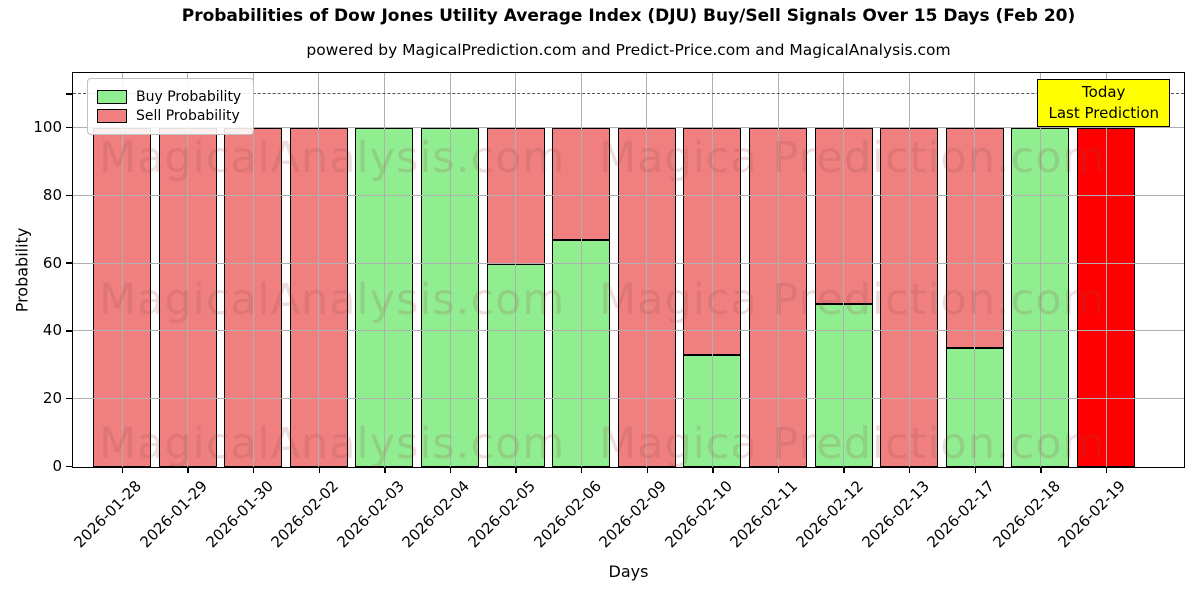 This screenshot has height=600, width=1200. I want to click on x-tick-label-2026-02-18: 2026-02-18, so click(1026, 514).